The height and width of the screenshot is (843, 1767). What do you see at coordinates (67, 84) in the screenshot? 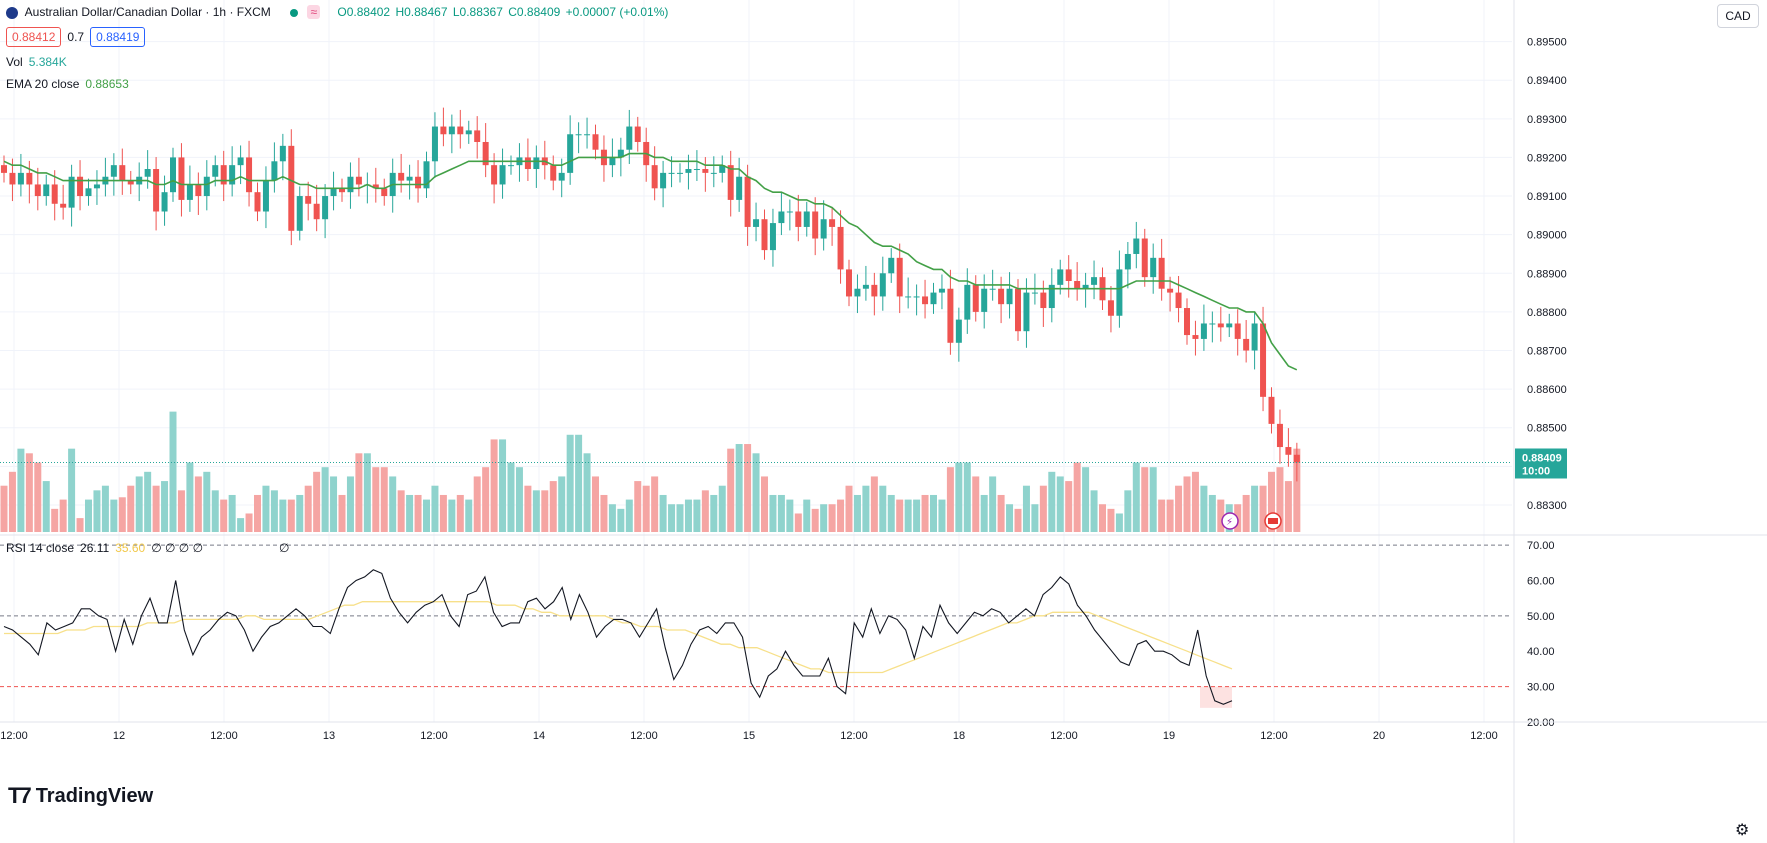
I see `ema-legend: EMA 20 close 0.88653` at bounding box center [67, 84].